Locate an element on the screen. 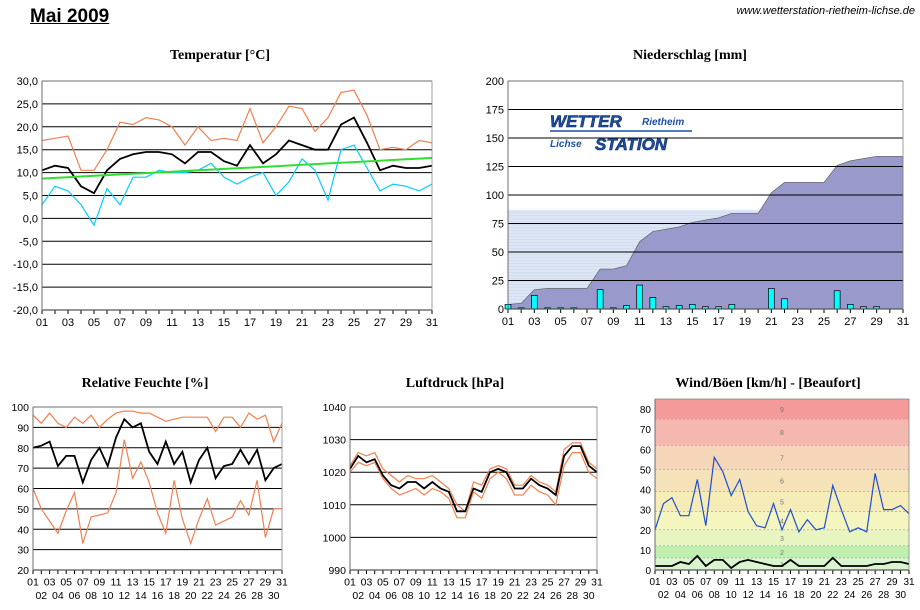  beaufort-label: 8 is located at coordinates (782, 433).